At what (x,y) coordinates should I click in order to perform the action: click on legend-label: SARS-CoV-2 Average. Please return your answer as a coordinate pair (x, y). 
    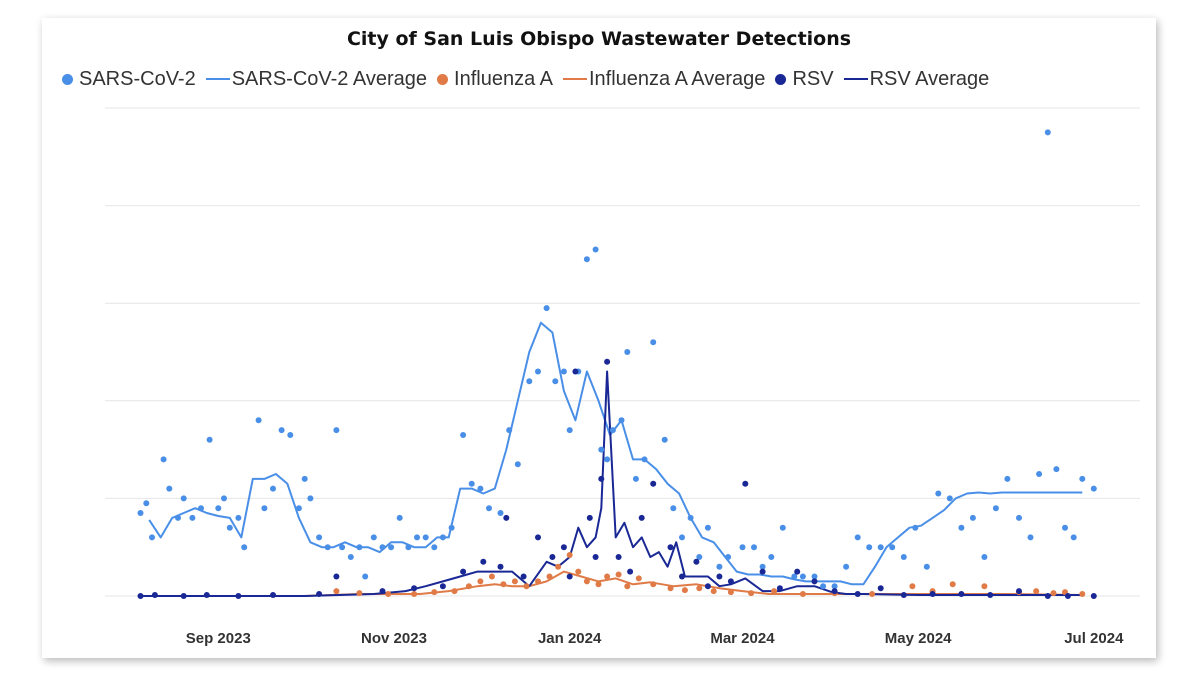
    Looking at the image, I should click on (329, 78).